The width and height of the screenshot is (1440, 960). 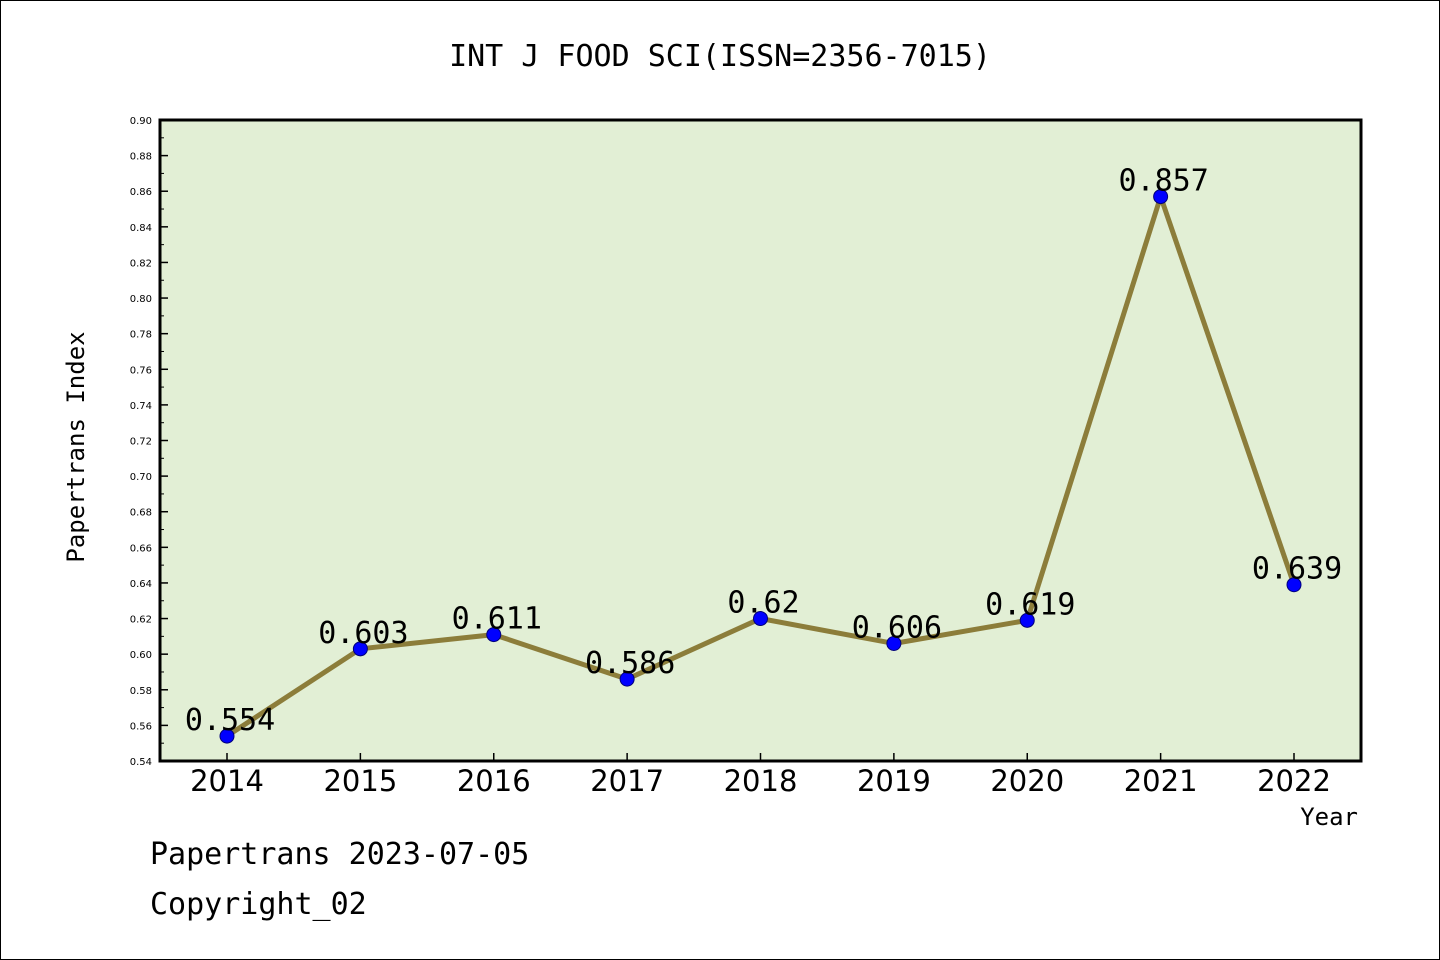 I want to click on y-tick-label: 0.58, so click(x=141, y=691).